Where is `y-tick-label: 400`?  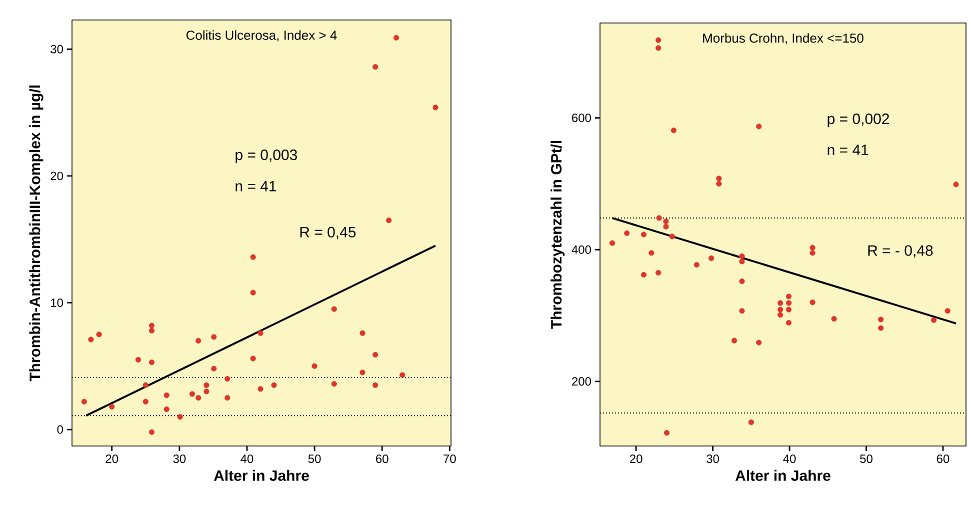
y-tick-label: 400 is located at coordinates (582, 249).